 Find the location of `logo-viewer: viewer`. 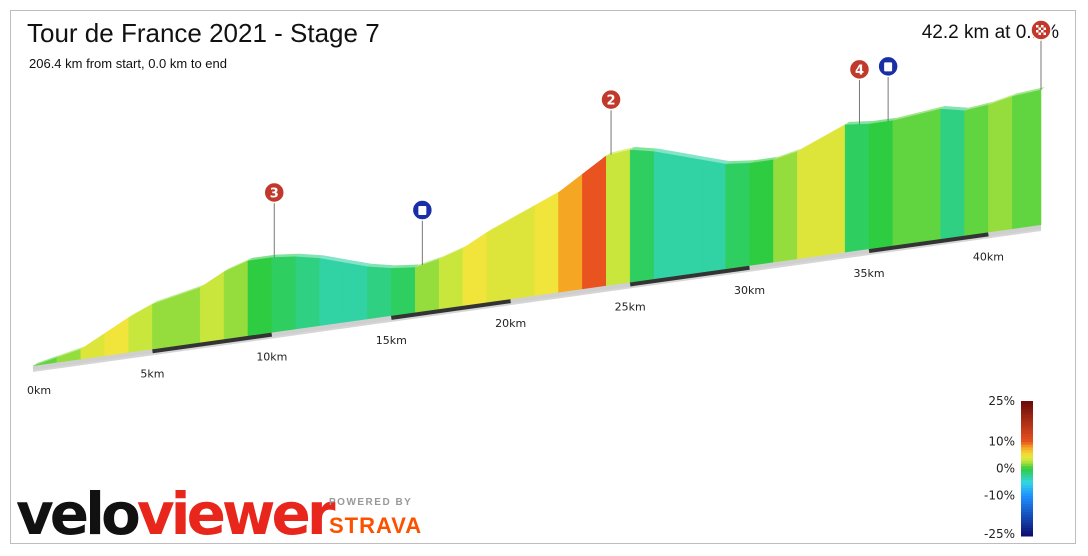

logo-viewer: viewer is located at coordinates (236, 512).